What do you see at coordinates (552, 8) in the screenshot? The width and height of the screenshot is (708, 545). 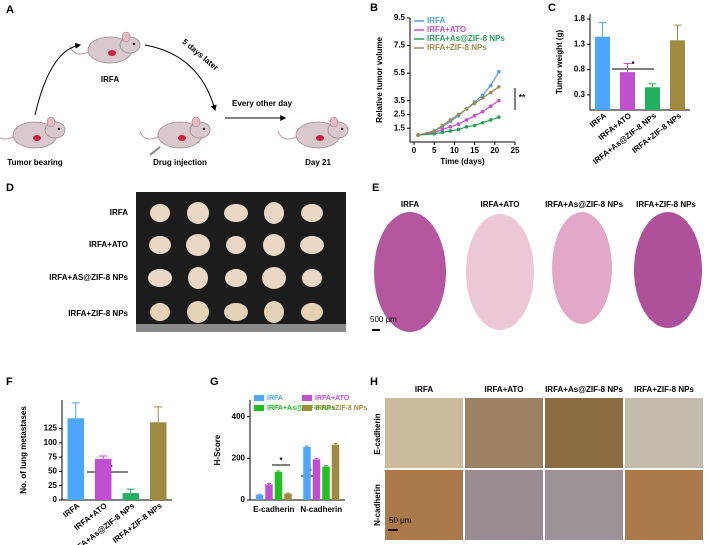 I see `panel-label: C` at bounding box center [552, 8].